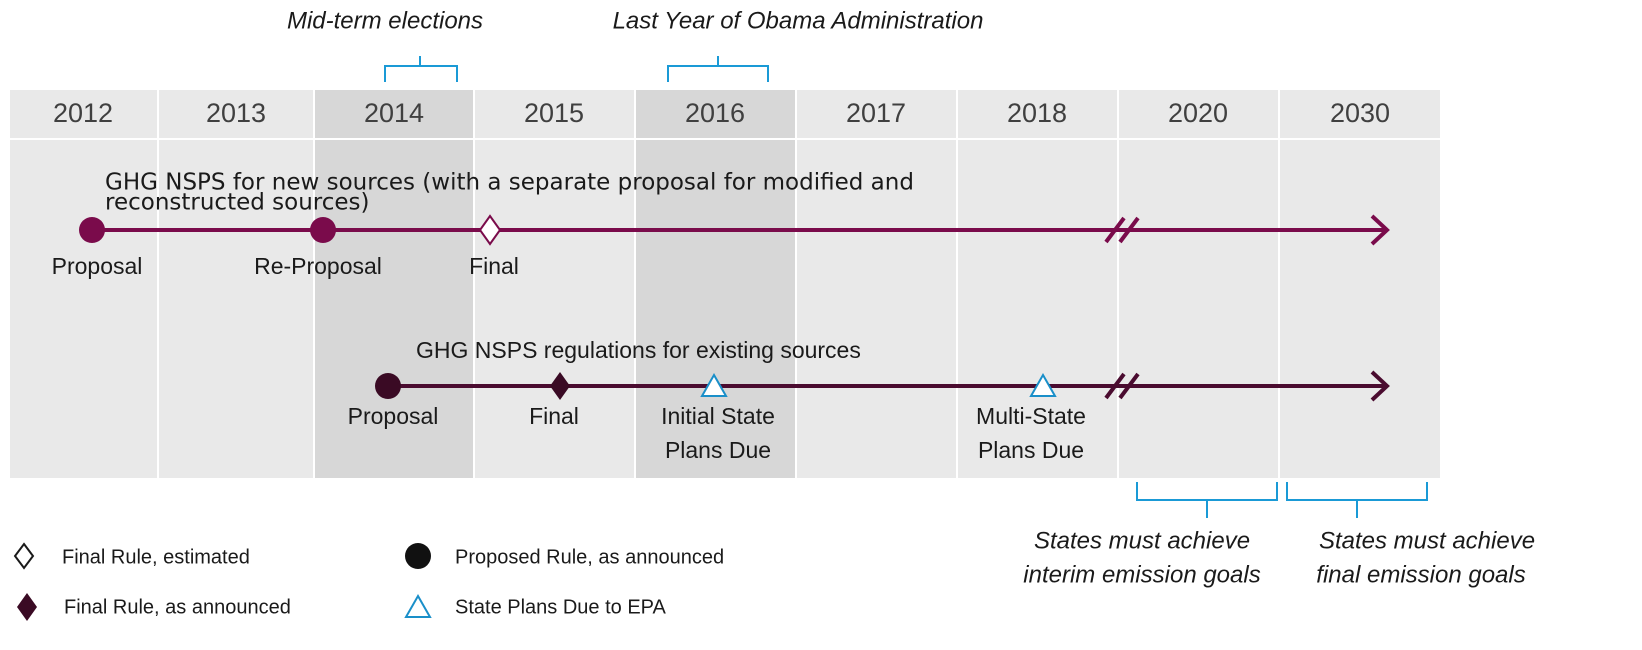  Describe the element at coordinates (385, 20) in the screenshot. I see `annotation: Mid-term elections` at that location.